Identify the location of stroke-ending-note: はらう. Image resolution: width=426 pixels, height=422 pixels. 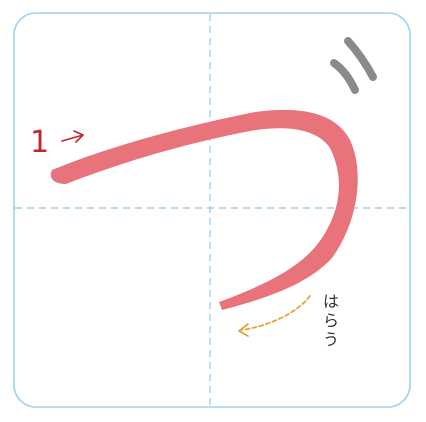
(330, 320).